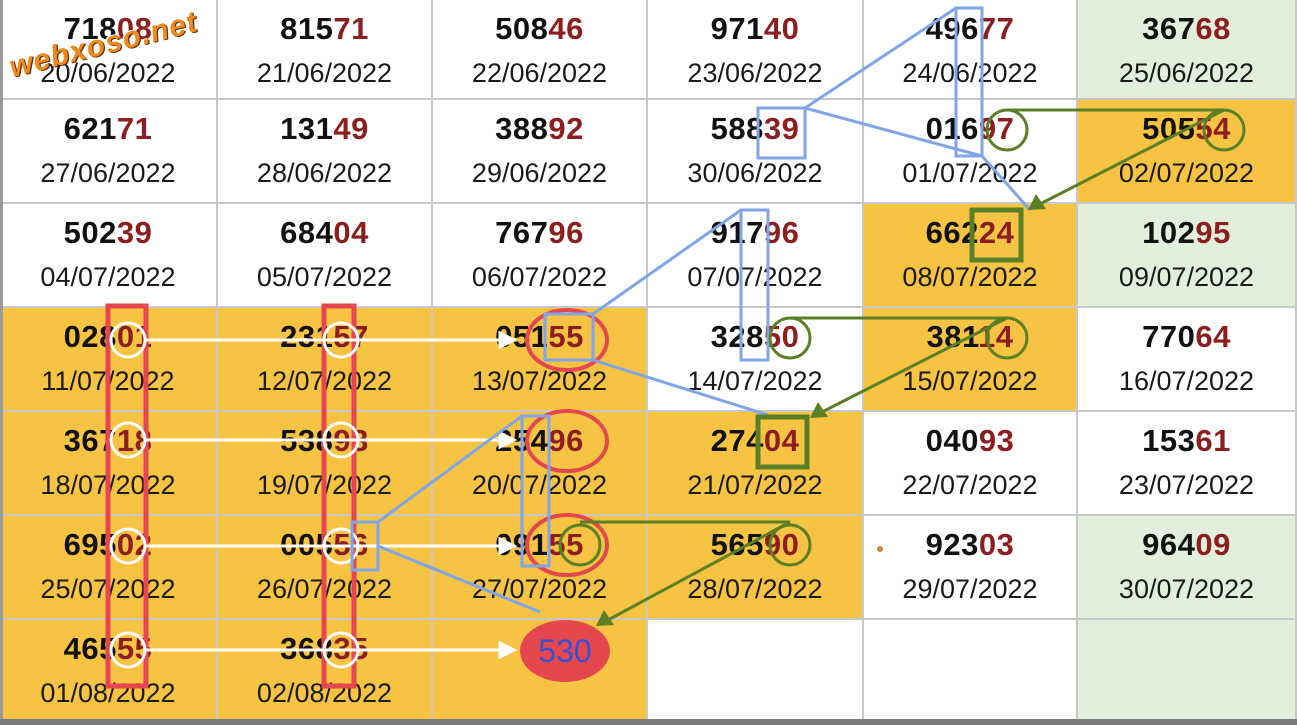  Describe the element at coordinates (1213, 128) in the screenshot. I see `number-tail: 54` at that location.